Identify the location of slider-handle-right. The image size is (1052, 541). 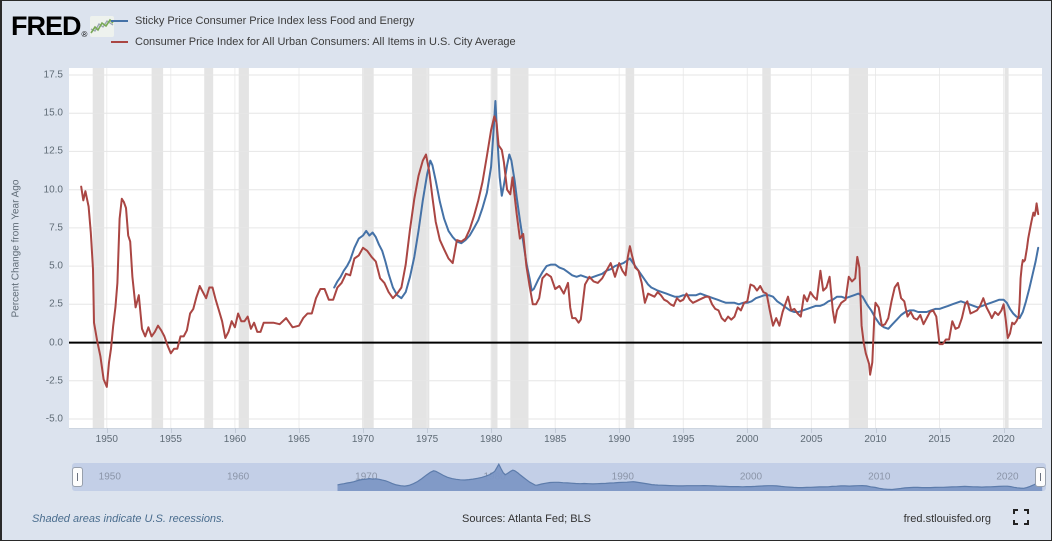
(1040, 477).